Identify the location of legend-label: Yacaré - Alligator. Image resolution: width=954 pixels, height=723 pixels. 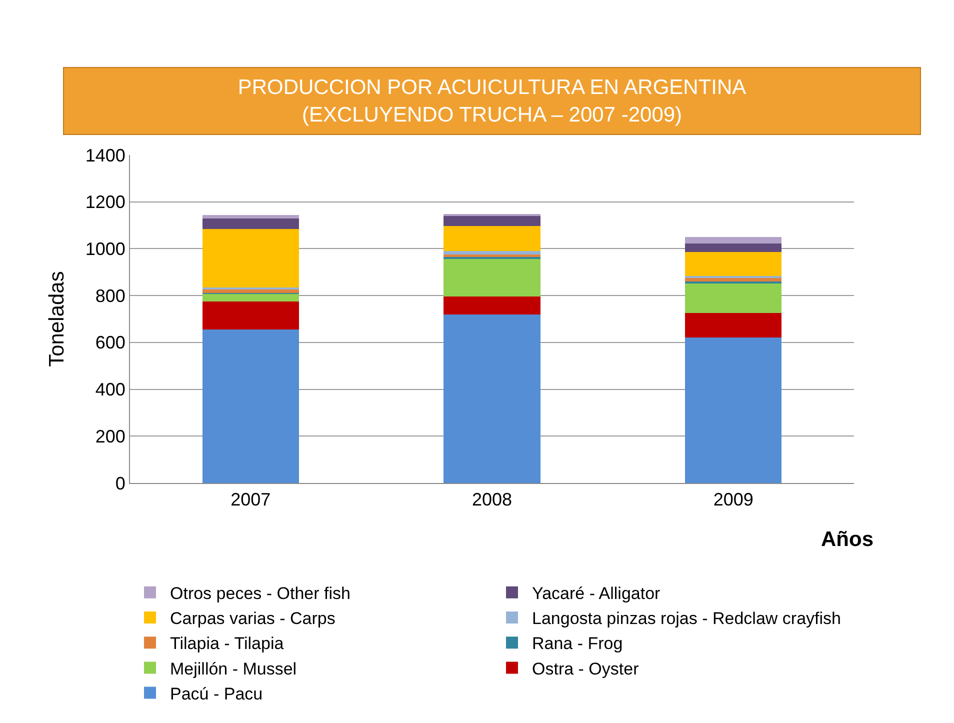
(596, 594).